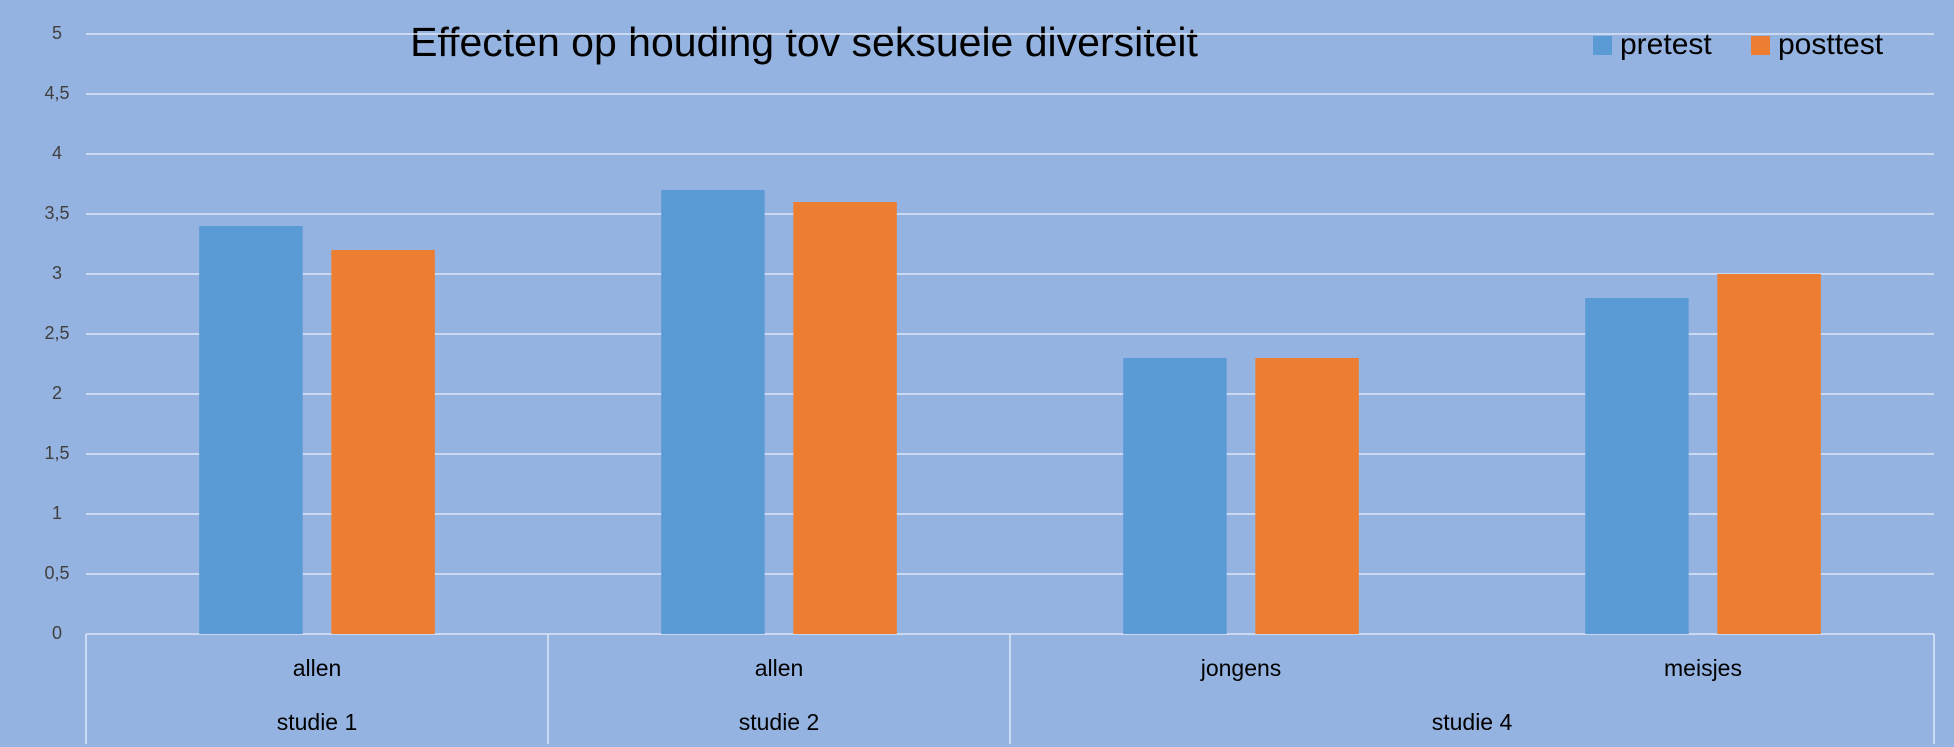  Describe the element at coordinates (56, 453) in the screenshot. I see `y-tick-label: 1,5` at that location.